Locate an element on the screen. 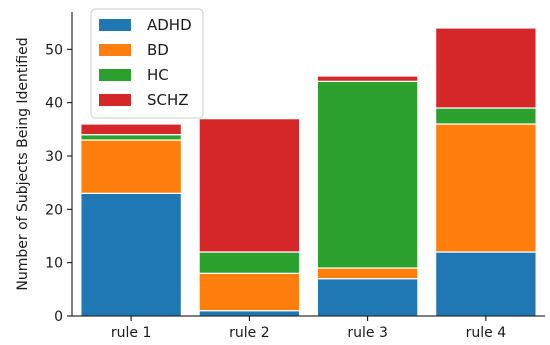  x-tick-label: rule 1 is located at coordinates (131, 333).